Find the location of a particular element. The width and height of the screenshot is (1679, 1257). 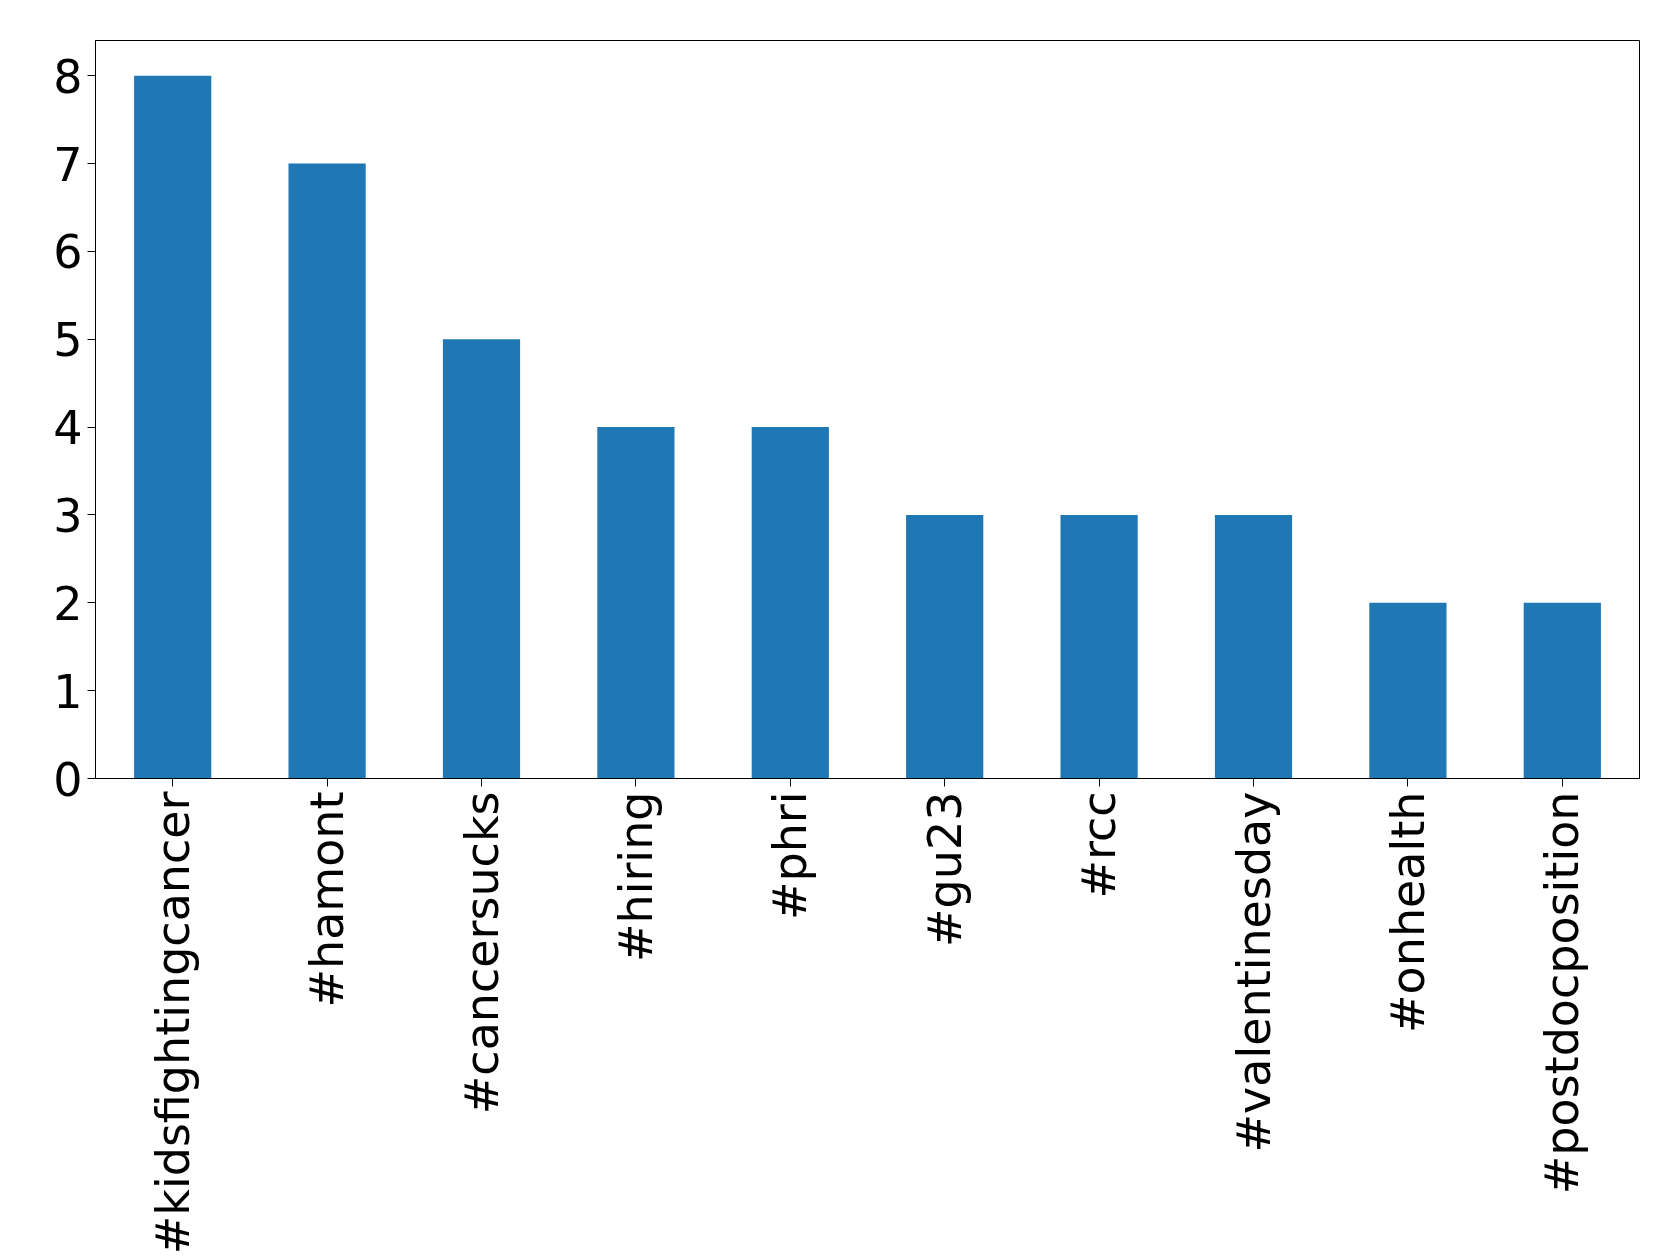

x-tick-label: #rcc is located at coordinates (1099, 845).